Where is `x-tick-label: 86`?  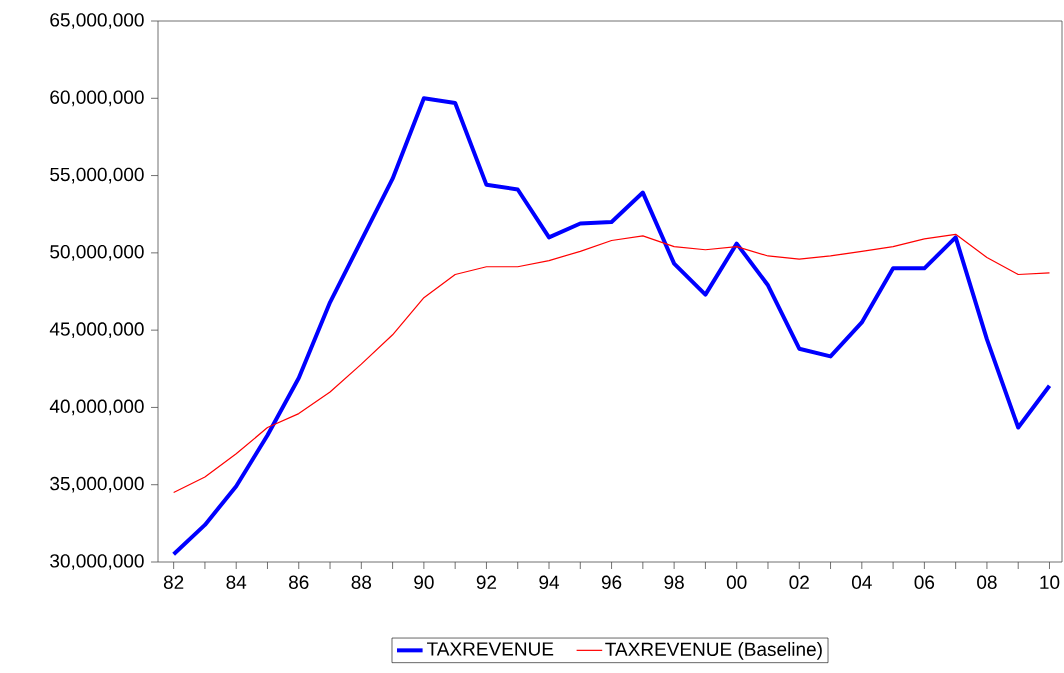
x-tick-label: 86 is located at coordinates (299, 582).